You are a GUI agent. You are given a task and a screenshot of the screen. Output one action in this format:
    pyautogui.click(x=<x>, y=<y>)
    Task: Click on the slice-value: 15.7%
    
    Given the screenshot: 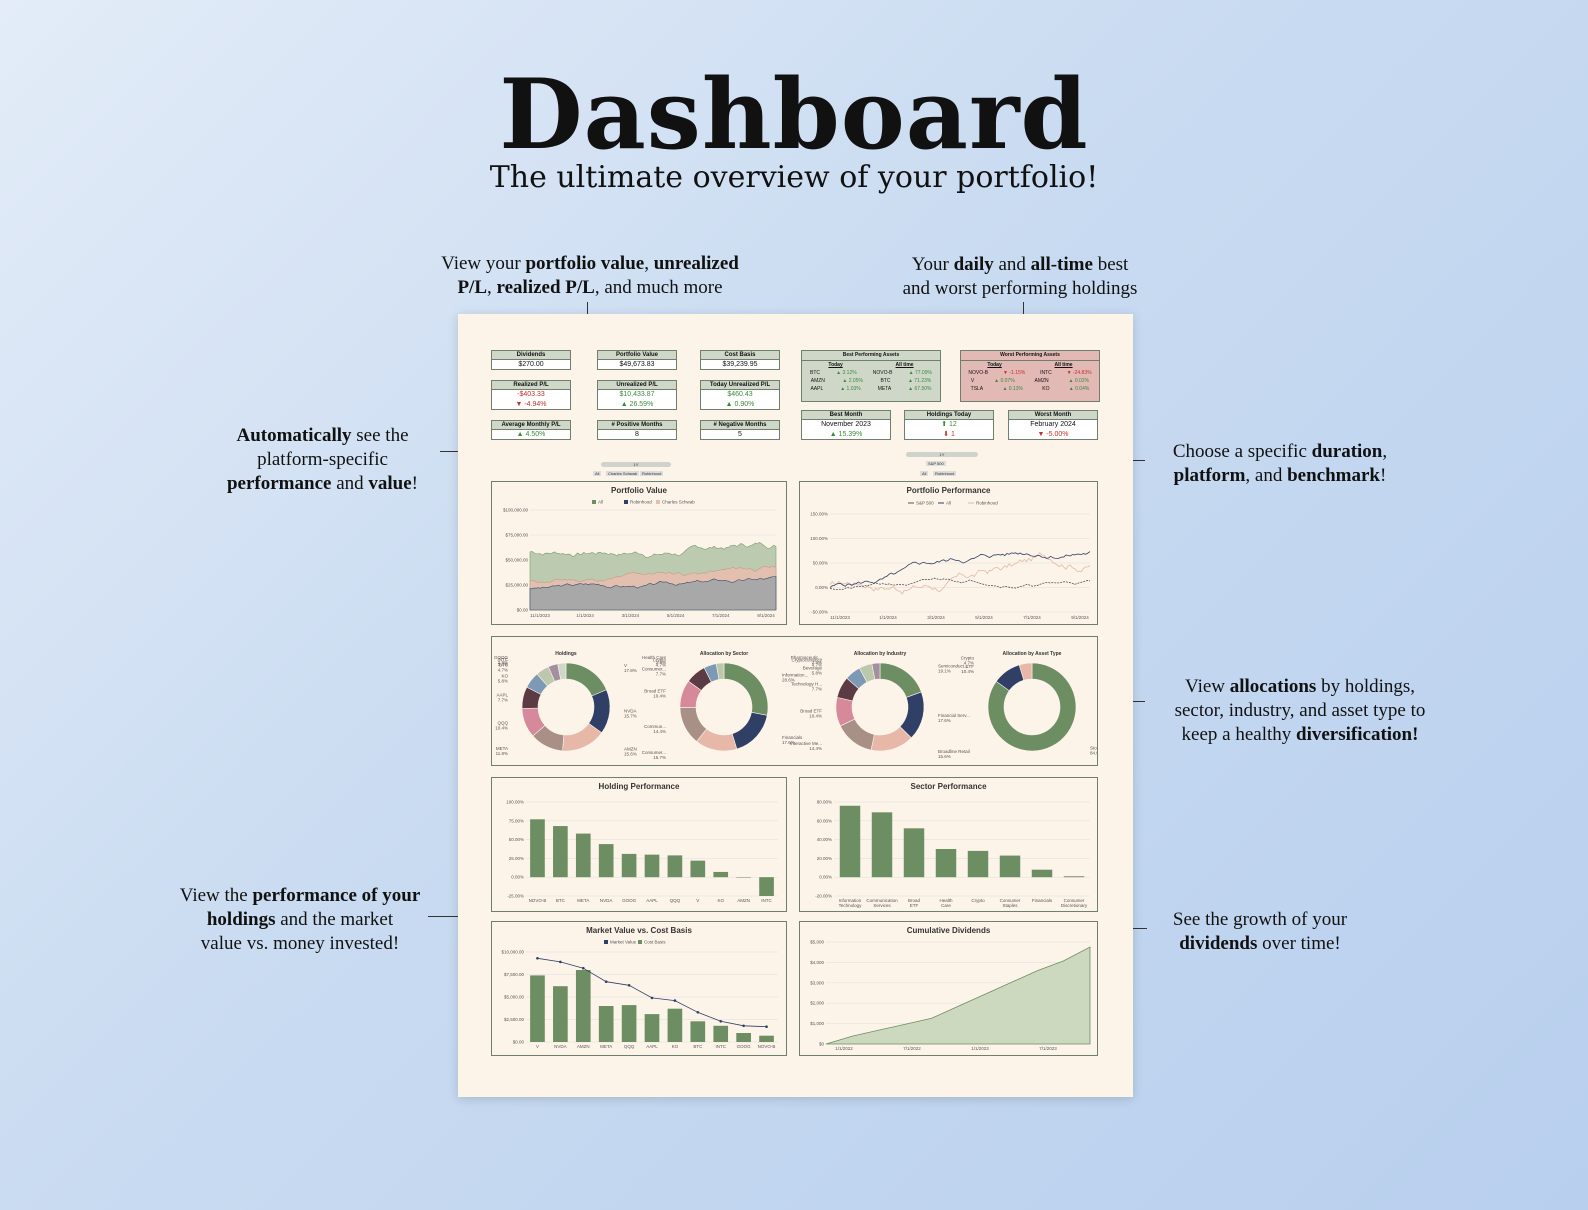 What is the action you would take?
    pyautogui.click(x=659, y=757)
    